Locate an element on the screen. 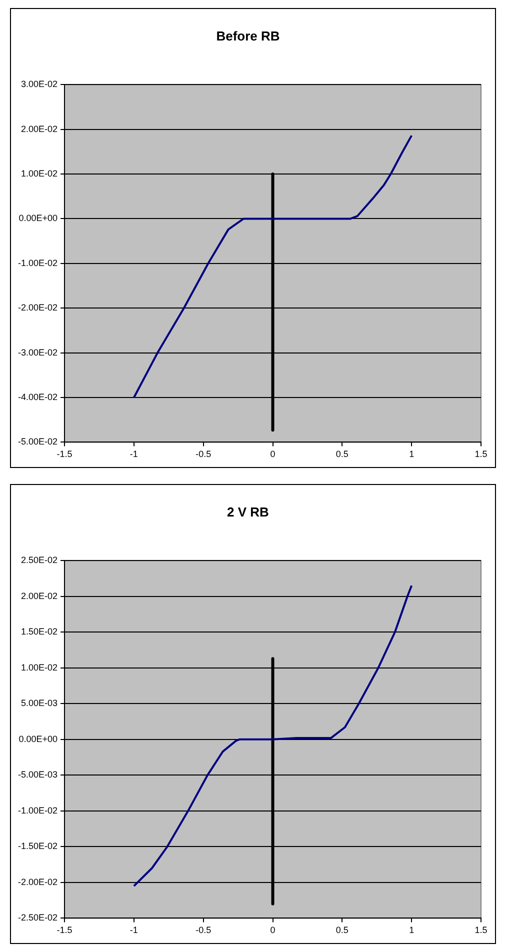 The image size is (512, 951). y-tick-label: -1.50E-02 is located at coordinates (38, 846).